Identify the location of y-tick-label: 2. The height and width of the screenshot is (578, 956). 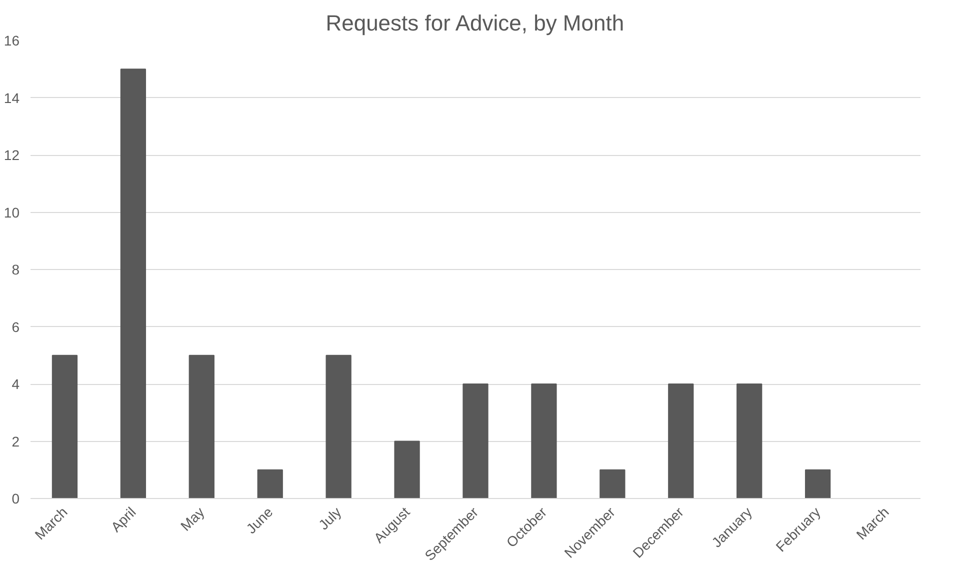
(16, 441).